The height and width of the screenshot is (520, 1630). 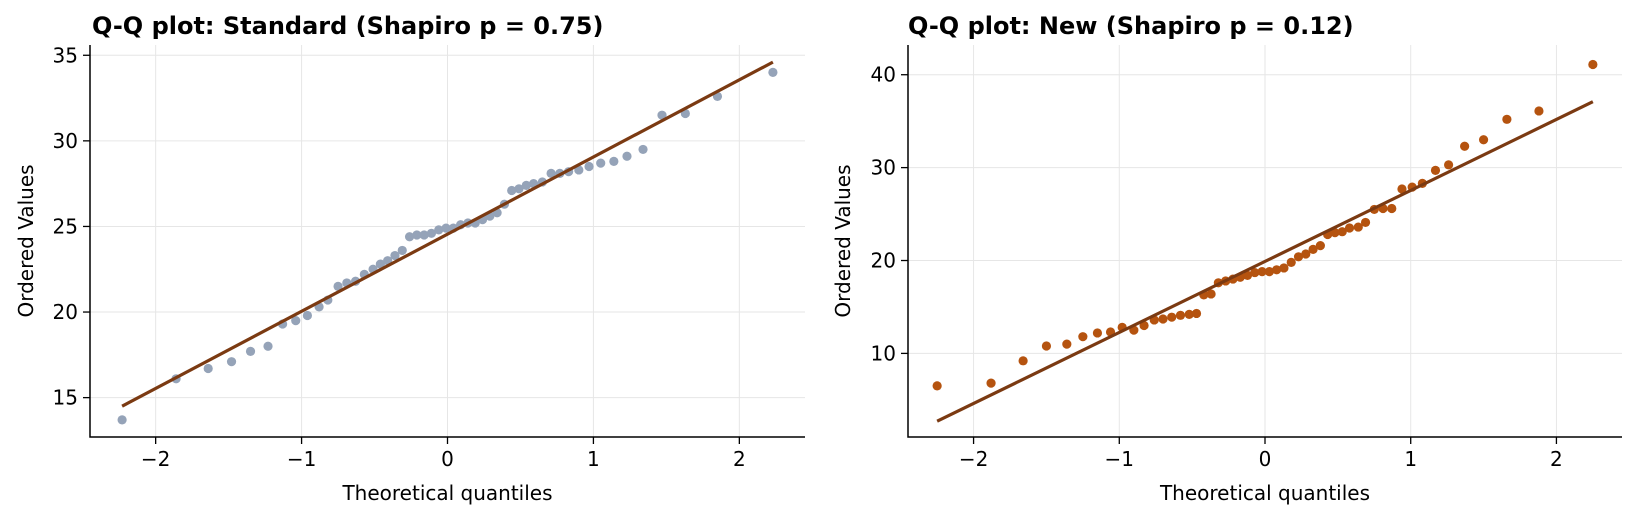 What do you see at coordinates (347, 26) in the screenshot?
I see `chart-title: Q-Q plot: Standard (Shapiro p = 0.75)` at bounding box center [347, 26].